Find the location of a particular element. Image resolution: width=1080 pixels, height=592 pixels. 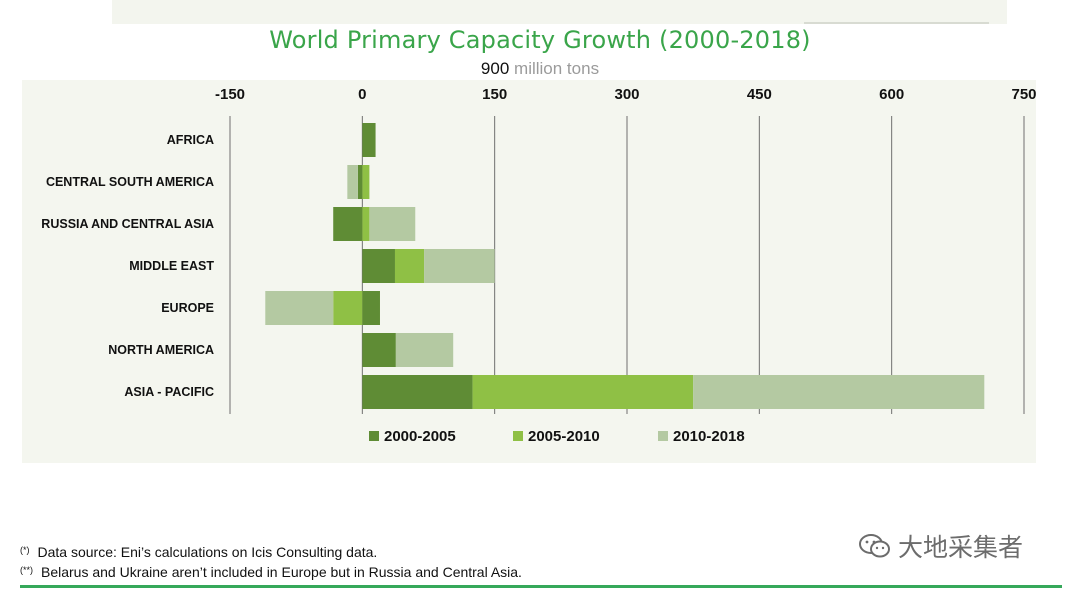

wechat-icon is located at coordinates (874, 546).